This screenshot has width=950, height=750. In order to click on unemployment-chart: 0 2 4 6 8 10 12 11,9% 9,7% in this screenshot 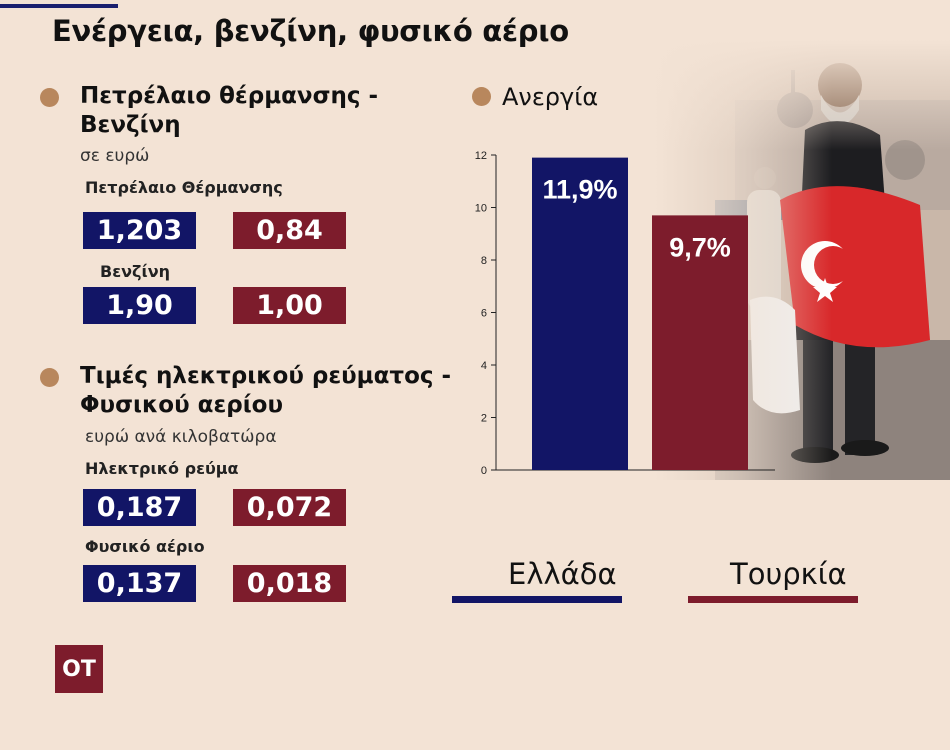, I will do `click(625, 313)`.